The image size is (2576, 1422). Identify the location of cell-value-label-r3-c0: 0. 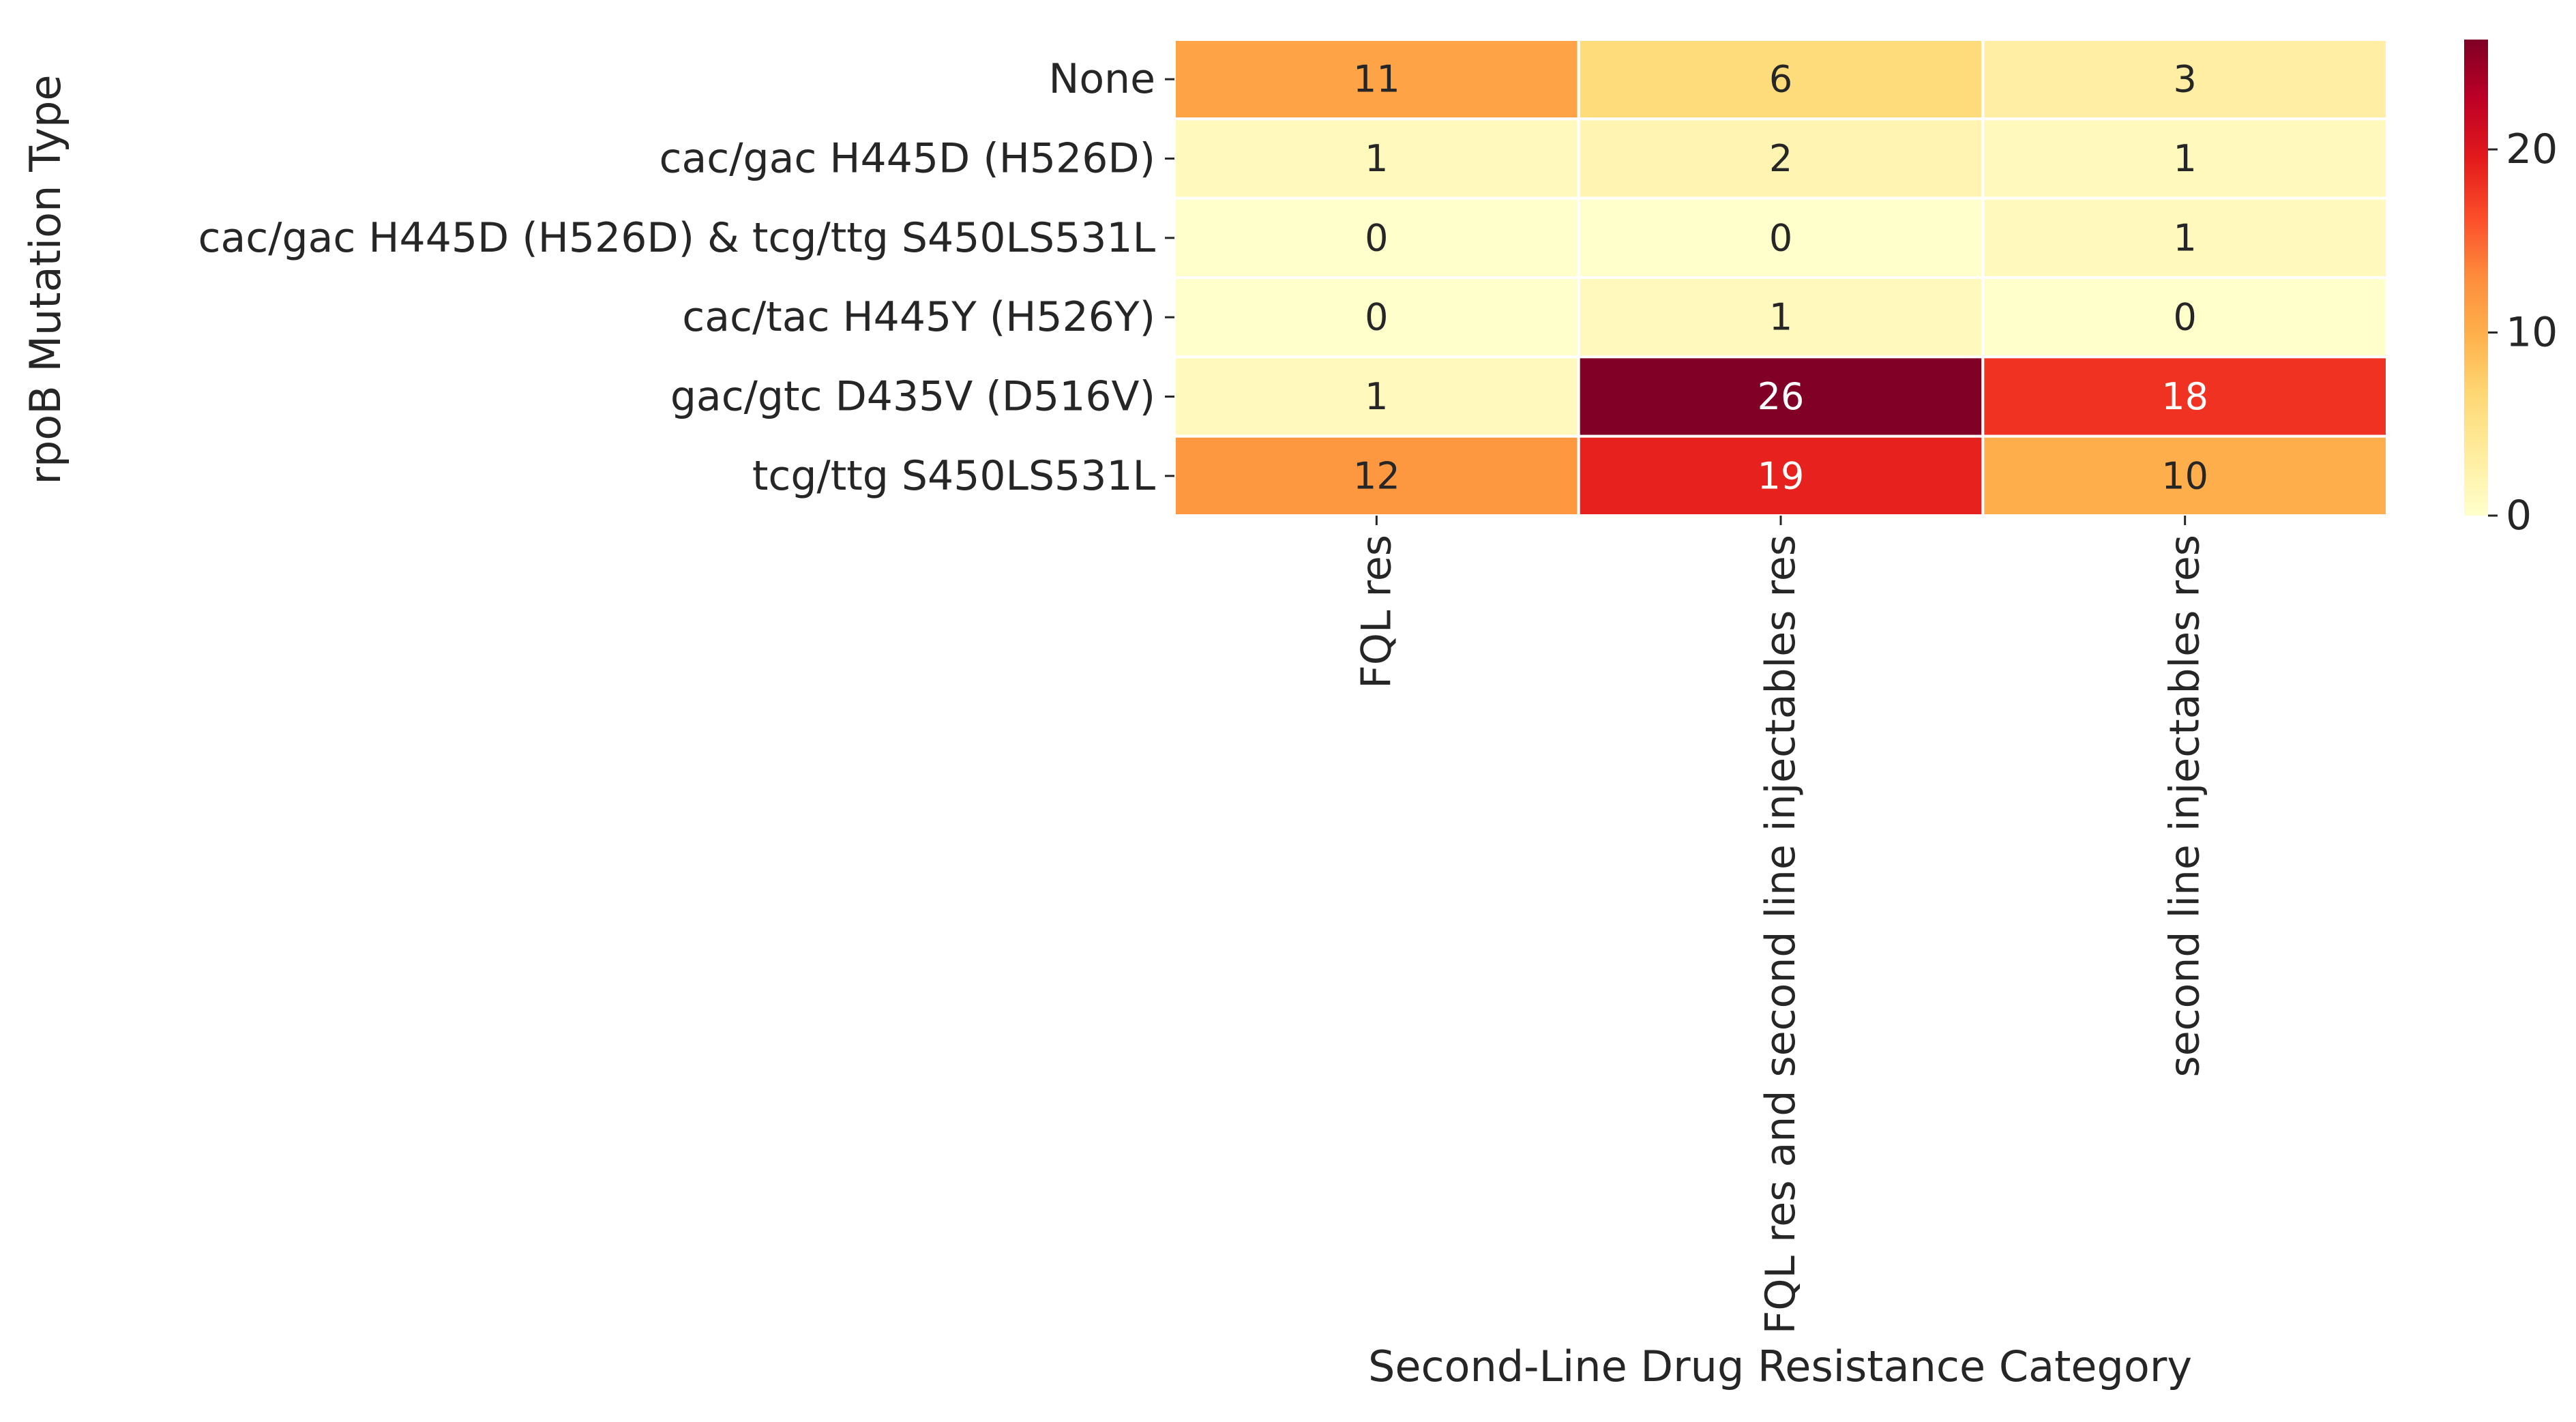
(1376, 317).